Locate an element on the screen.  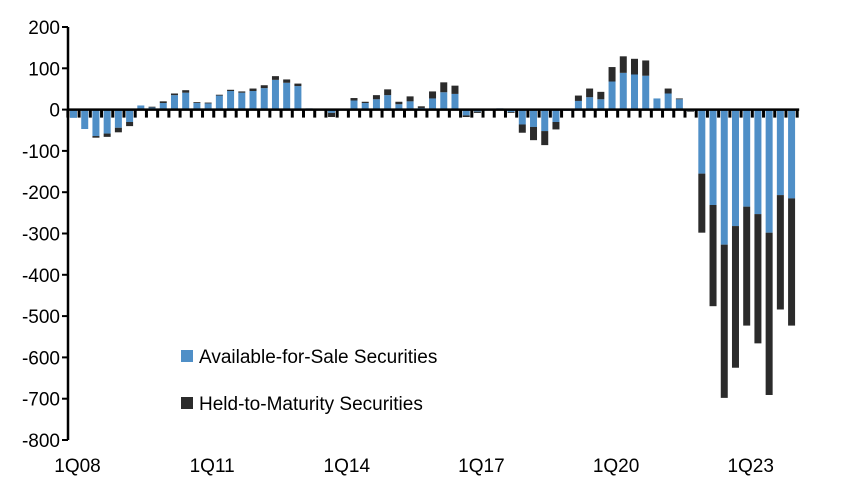
y-tick-label: -700 is located at coordinates (41, 400).